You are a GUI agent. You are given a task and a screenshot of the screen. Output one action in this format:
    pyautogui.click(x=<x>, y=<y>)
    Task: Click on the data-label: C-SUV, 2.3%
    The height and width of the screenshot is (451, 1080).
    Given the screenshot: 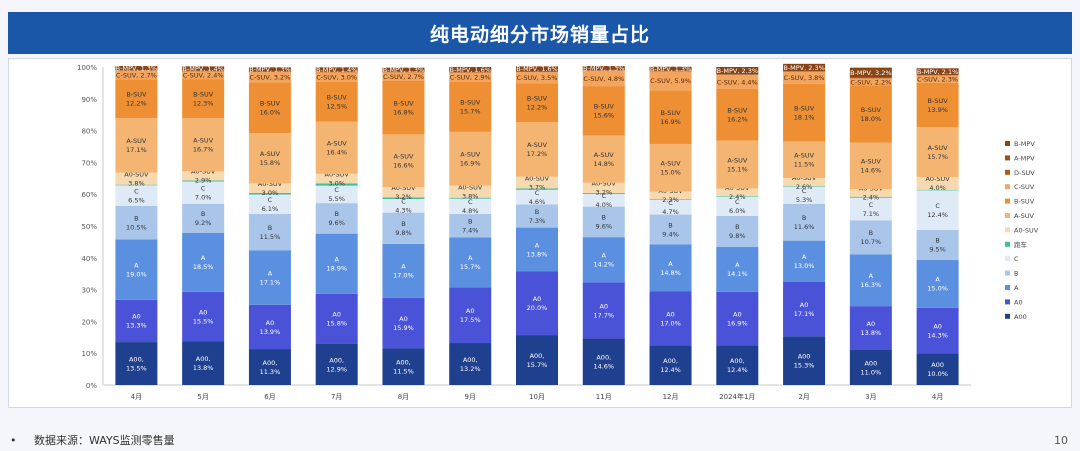 What is the action you would take?
    pyautogui.click(x=937, y=80)
    